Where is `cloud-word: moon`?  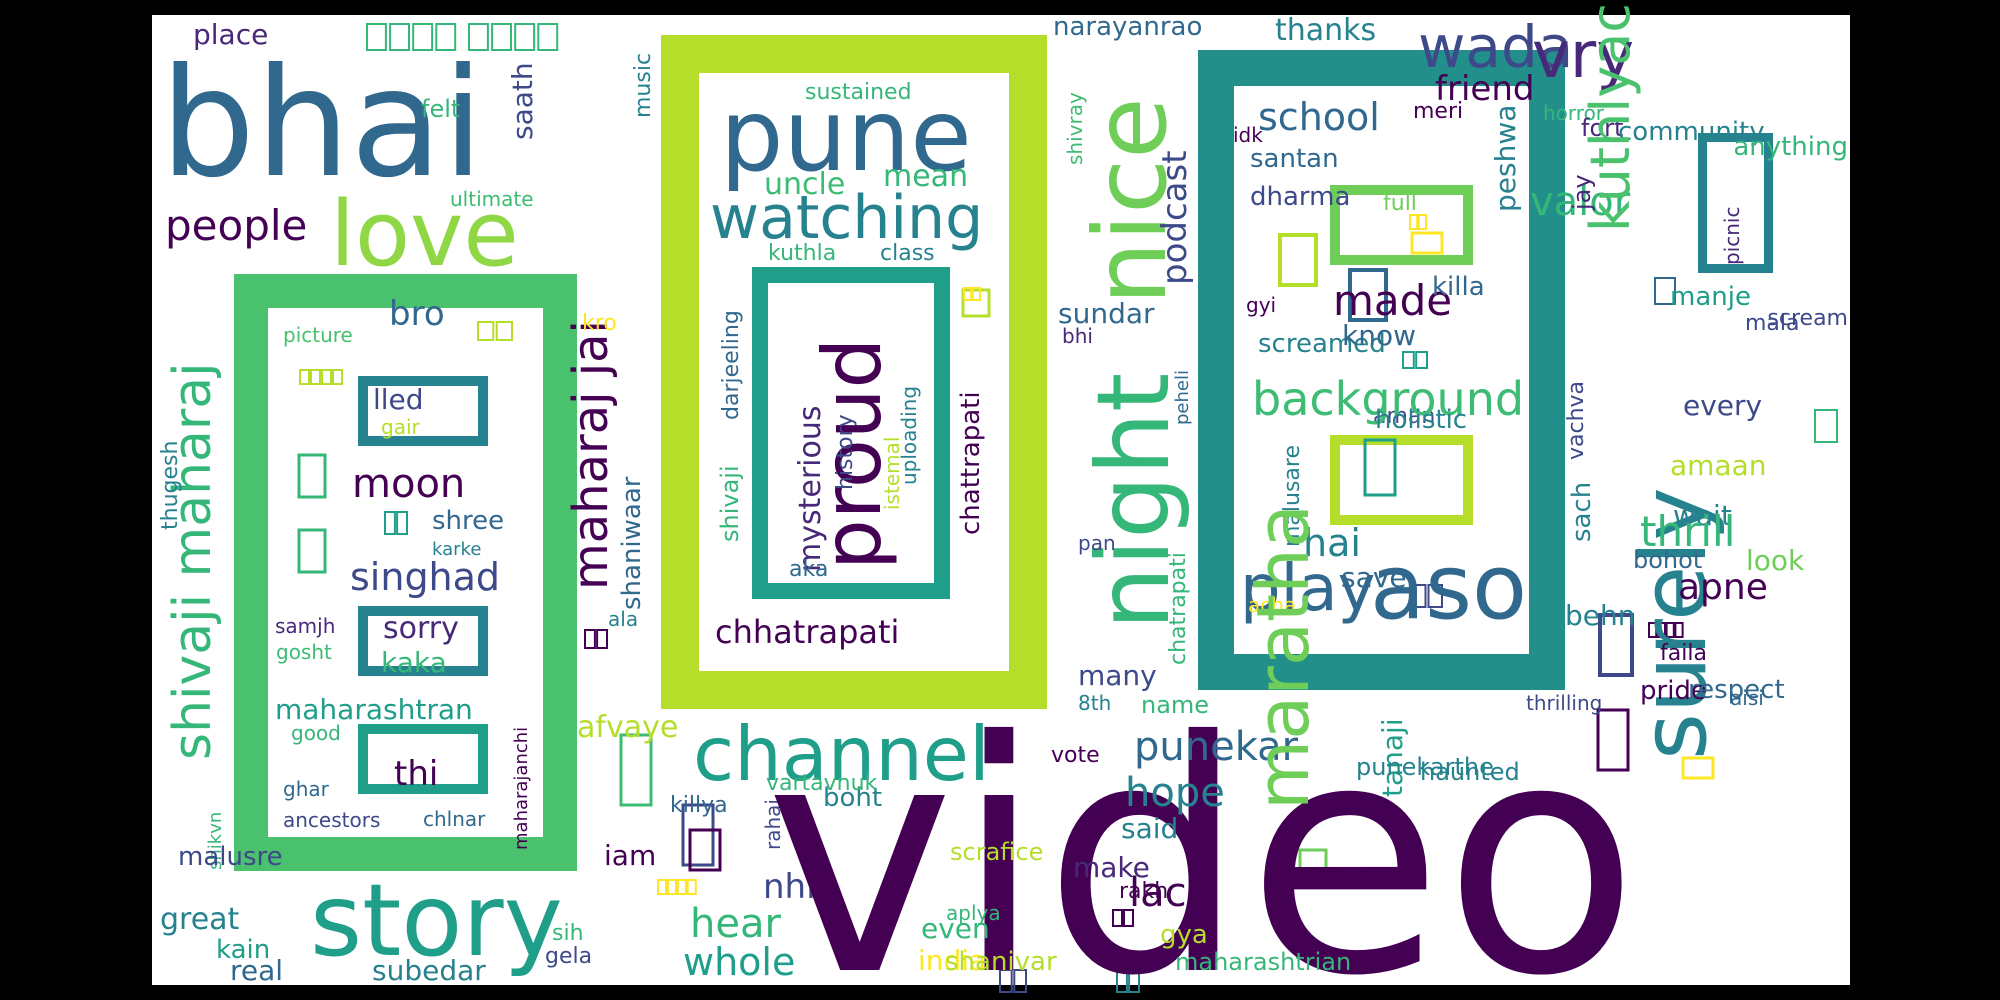
cloud-word: moon is located at coordinates (408, 484).